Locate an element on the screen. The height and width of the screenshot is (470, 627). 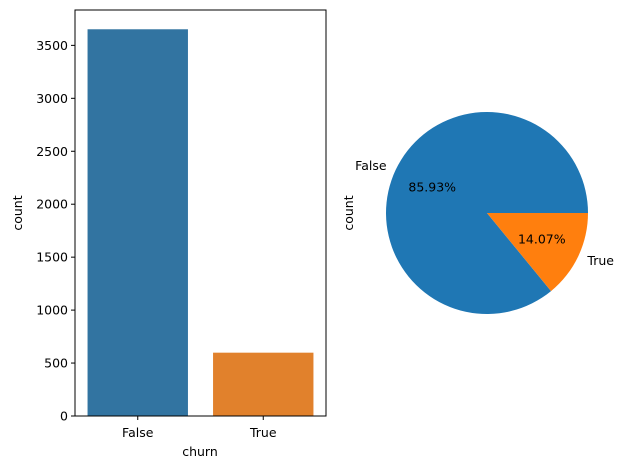
y-tick-label: 0 is located at coordinates (64, 416).